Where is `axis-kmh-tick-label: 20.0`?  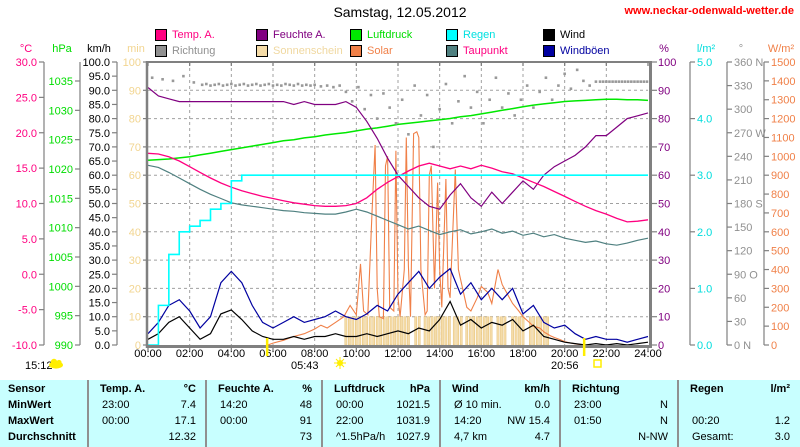
axis-kmh-tick-label: 20.0 is located at coordinates (99, 289).